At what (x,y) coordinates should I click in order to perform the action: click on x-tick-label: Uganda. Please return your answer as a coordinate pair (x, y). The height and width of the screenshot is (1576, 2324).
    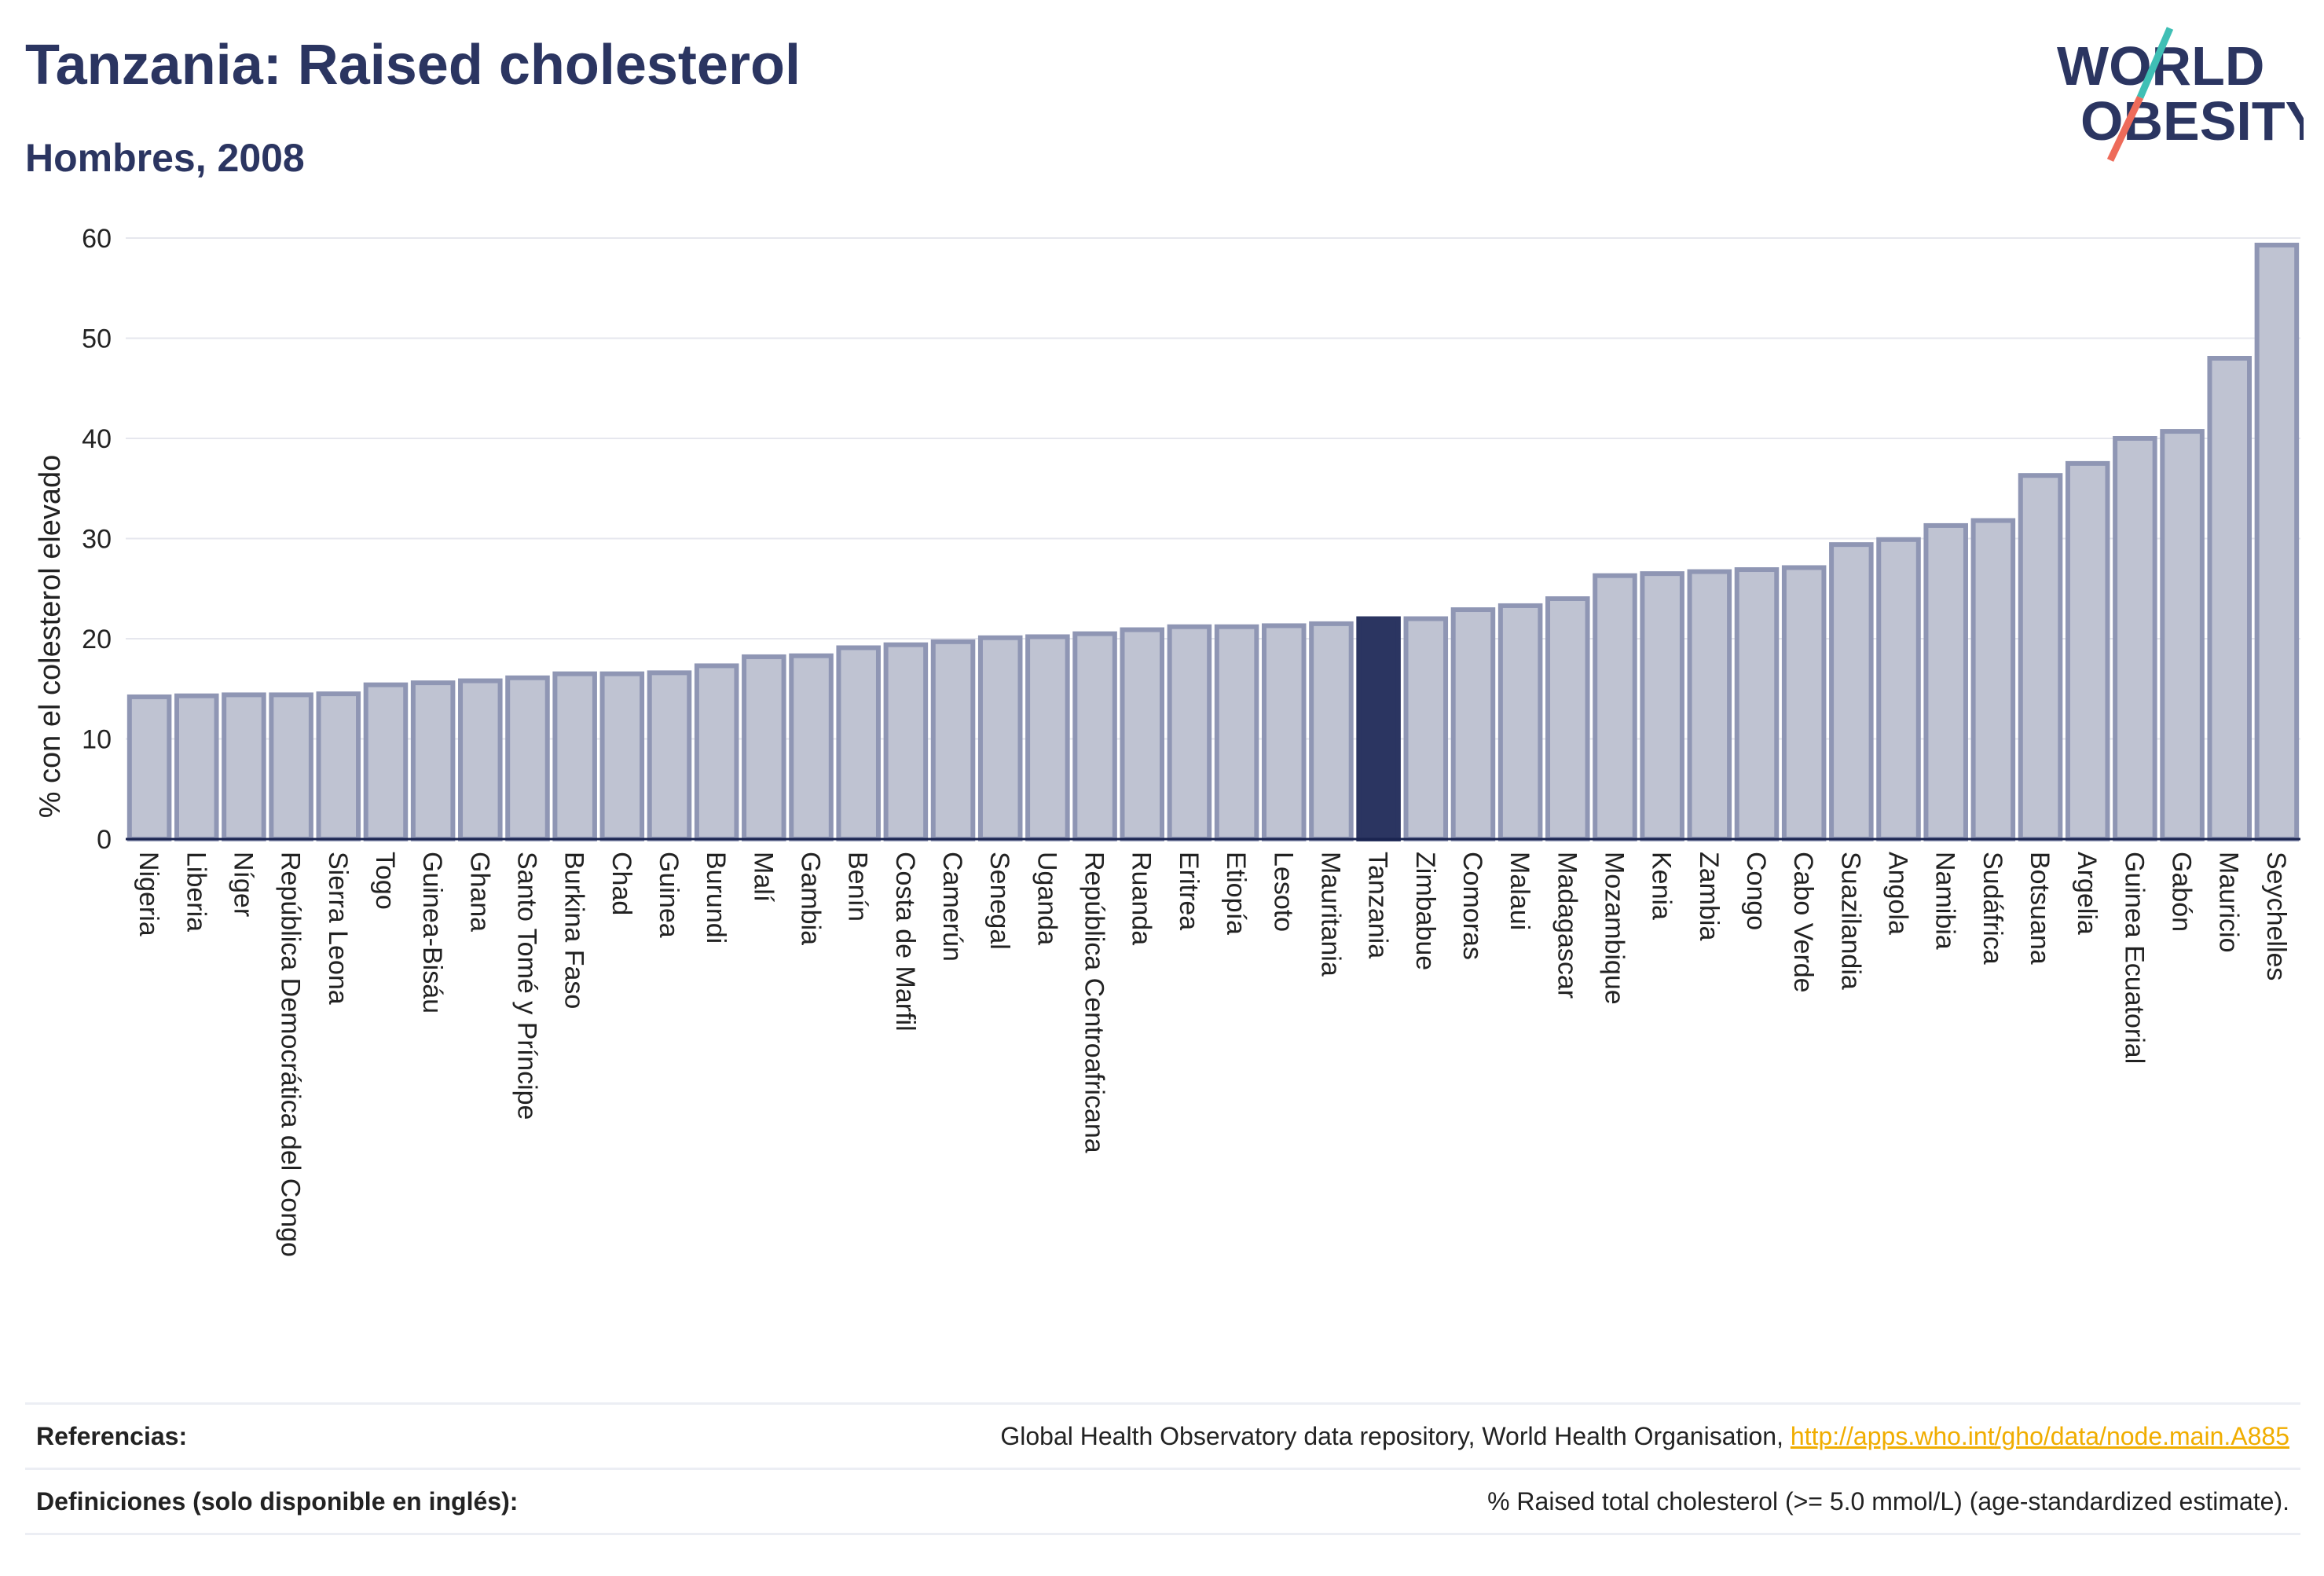
    Looking at the image, I should click on (1046, 898).